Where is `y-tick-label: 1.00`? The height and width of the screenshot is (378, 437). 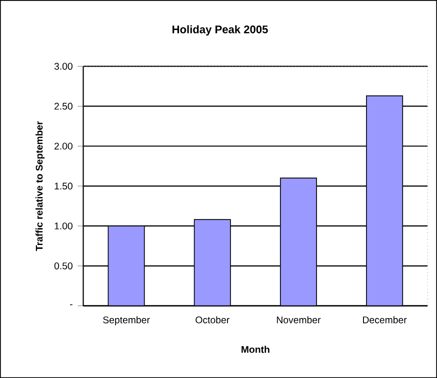 y-tick-label: 1.00 is located at coordinates (63, 226).